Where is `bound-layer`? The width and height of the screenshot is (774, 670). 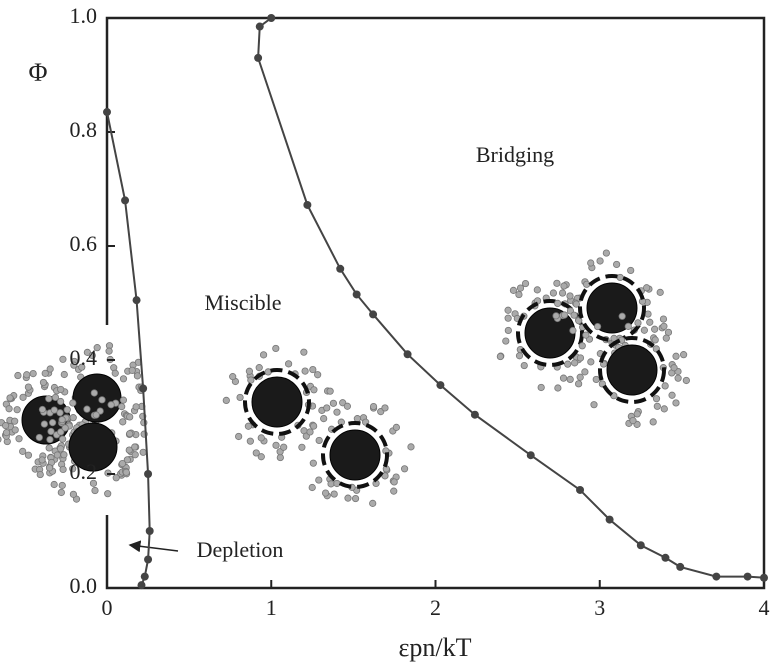
bound-layer is located at coordinates (632, 370).